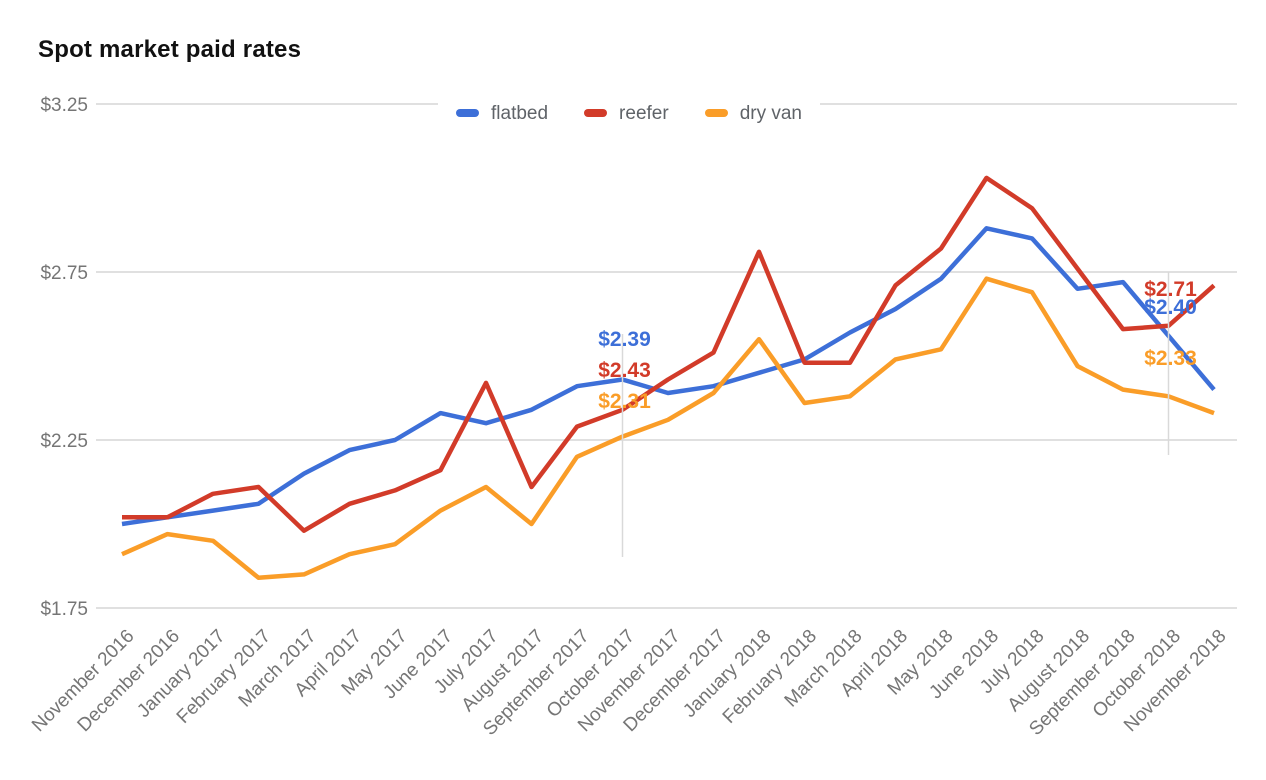 The image size is (1266, 780). What do you see at coordinates (64, 609) in the screenshot?
I see `y-tick-label: $1.75` at bounding box center [64, 609].